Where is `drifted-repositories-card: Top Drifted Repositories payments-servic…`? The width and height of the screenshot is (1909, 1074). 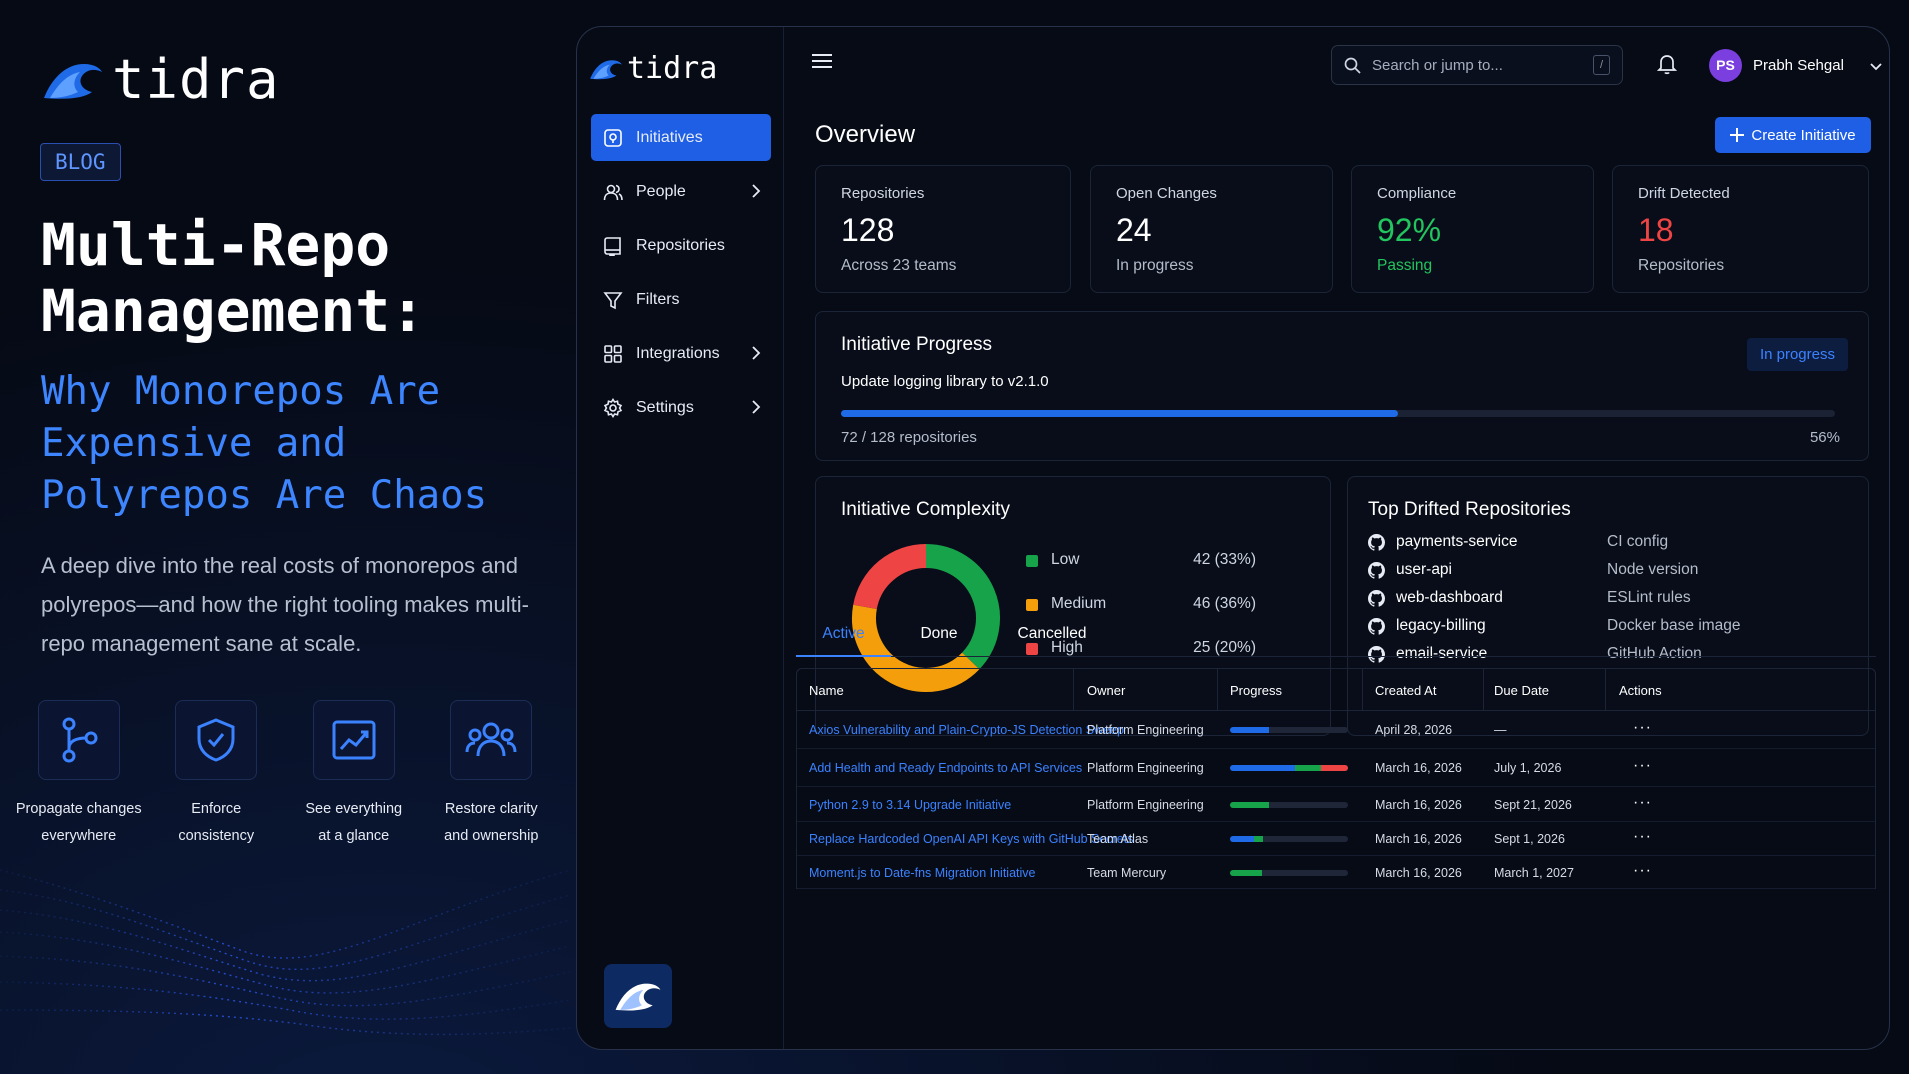
drifted-repositories-card: Top Drifted Repositories payments-servic… is located at coordinates (1608, 606).